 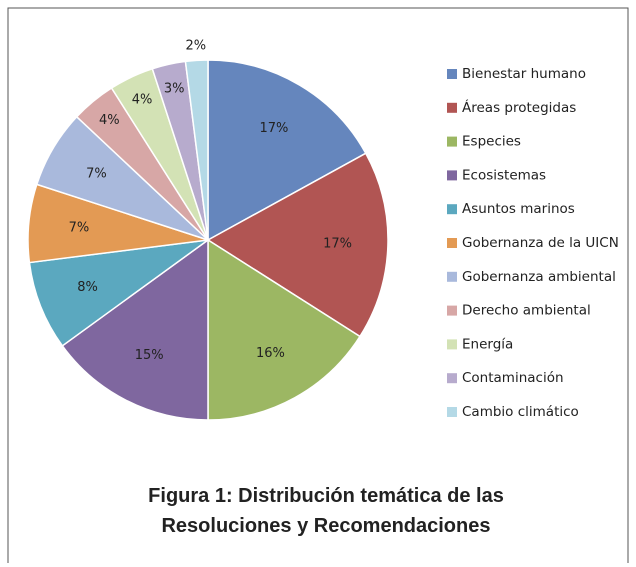 I want to click on legend-label: Ecosistemas, so click(x=504, y=175).